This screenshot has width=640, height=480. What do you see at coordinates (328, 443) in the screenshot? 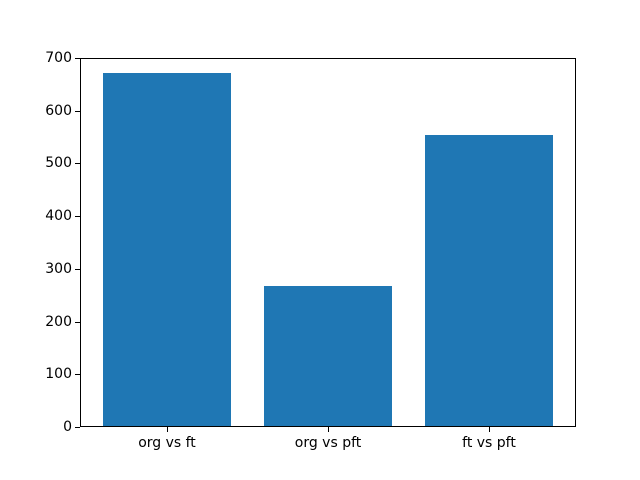
I see `x-tick-label-org-vs-pft: org vs pft` at bounding box center [328, 443].